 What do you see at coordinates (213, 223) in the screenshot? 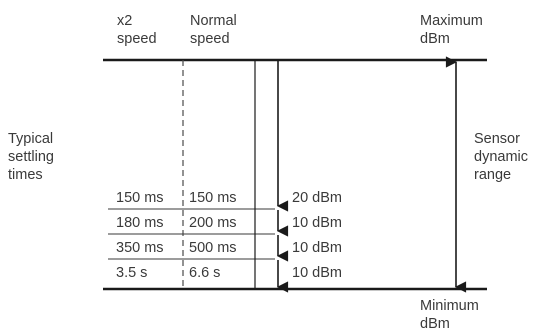
I see `row-2-normal-time: 200 ms` at bounding box center [213, 223].